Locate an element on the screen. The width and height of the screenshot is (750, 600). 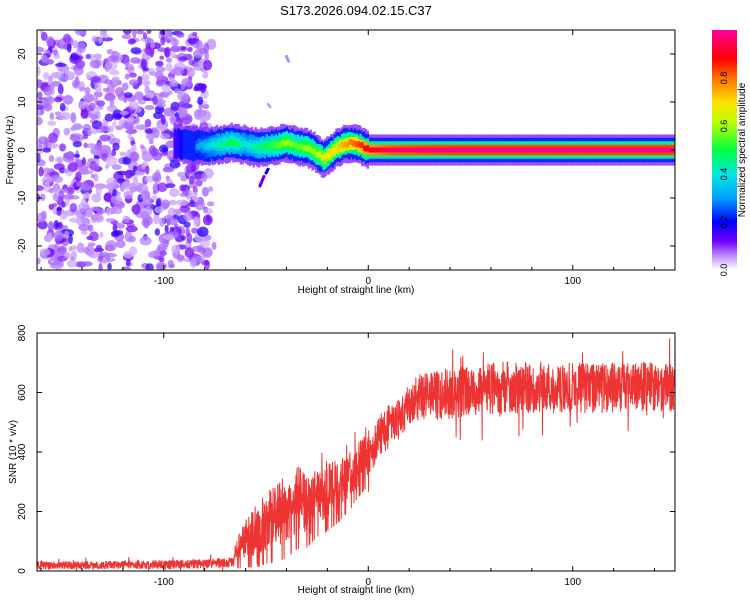
spectrogram-y-tick-label: 20 is located at coordinates (22, 54).